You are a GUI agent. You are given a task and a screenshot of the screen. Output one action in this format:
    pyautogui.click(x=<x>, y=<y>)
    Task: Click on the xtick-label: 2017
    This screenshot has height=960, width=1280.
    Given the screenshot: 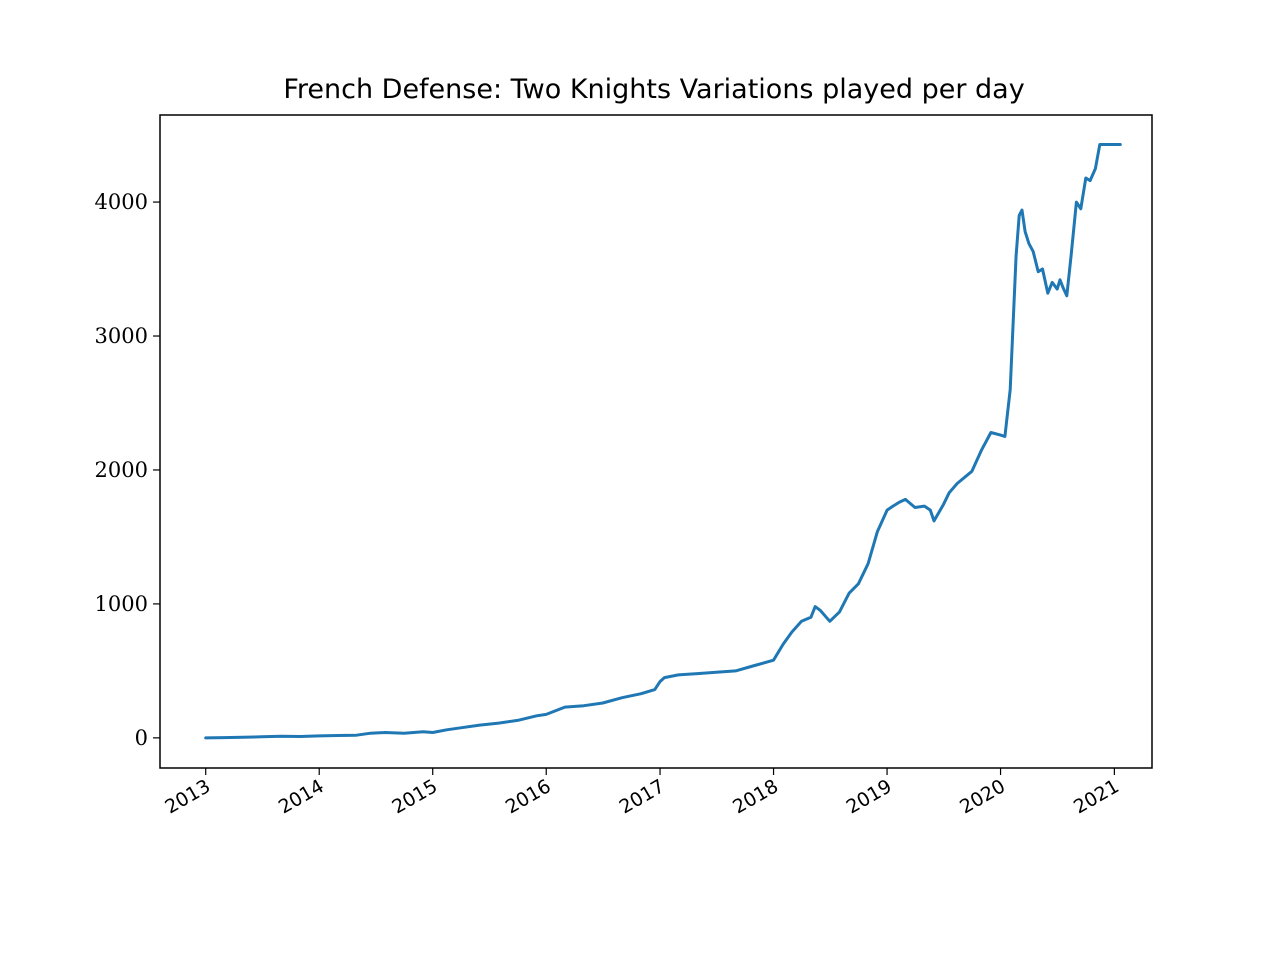 What is the action you would take?
    pyautogui.click(x=642, y=796)
    